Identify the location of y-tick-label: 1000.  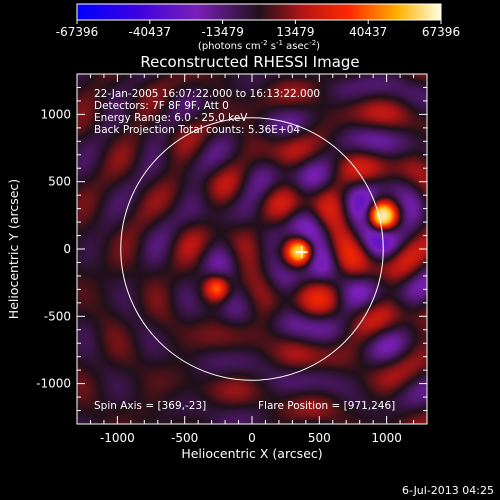
(55, 114).